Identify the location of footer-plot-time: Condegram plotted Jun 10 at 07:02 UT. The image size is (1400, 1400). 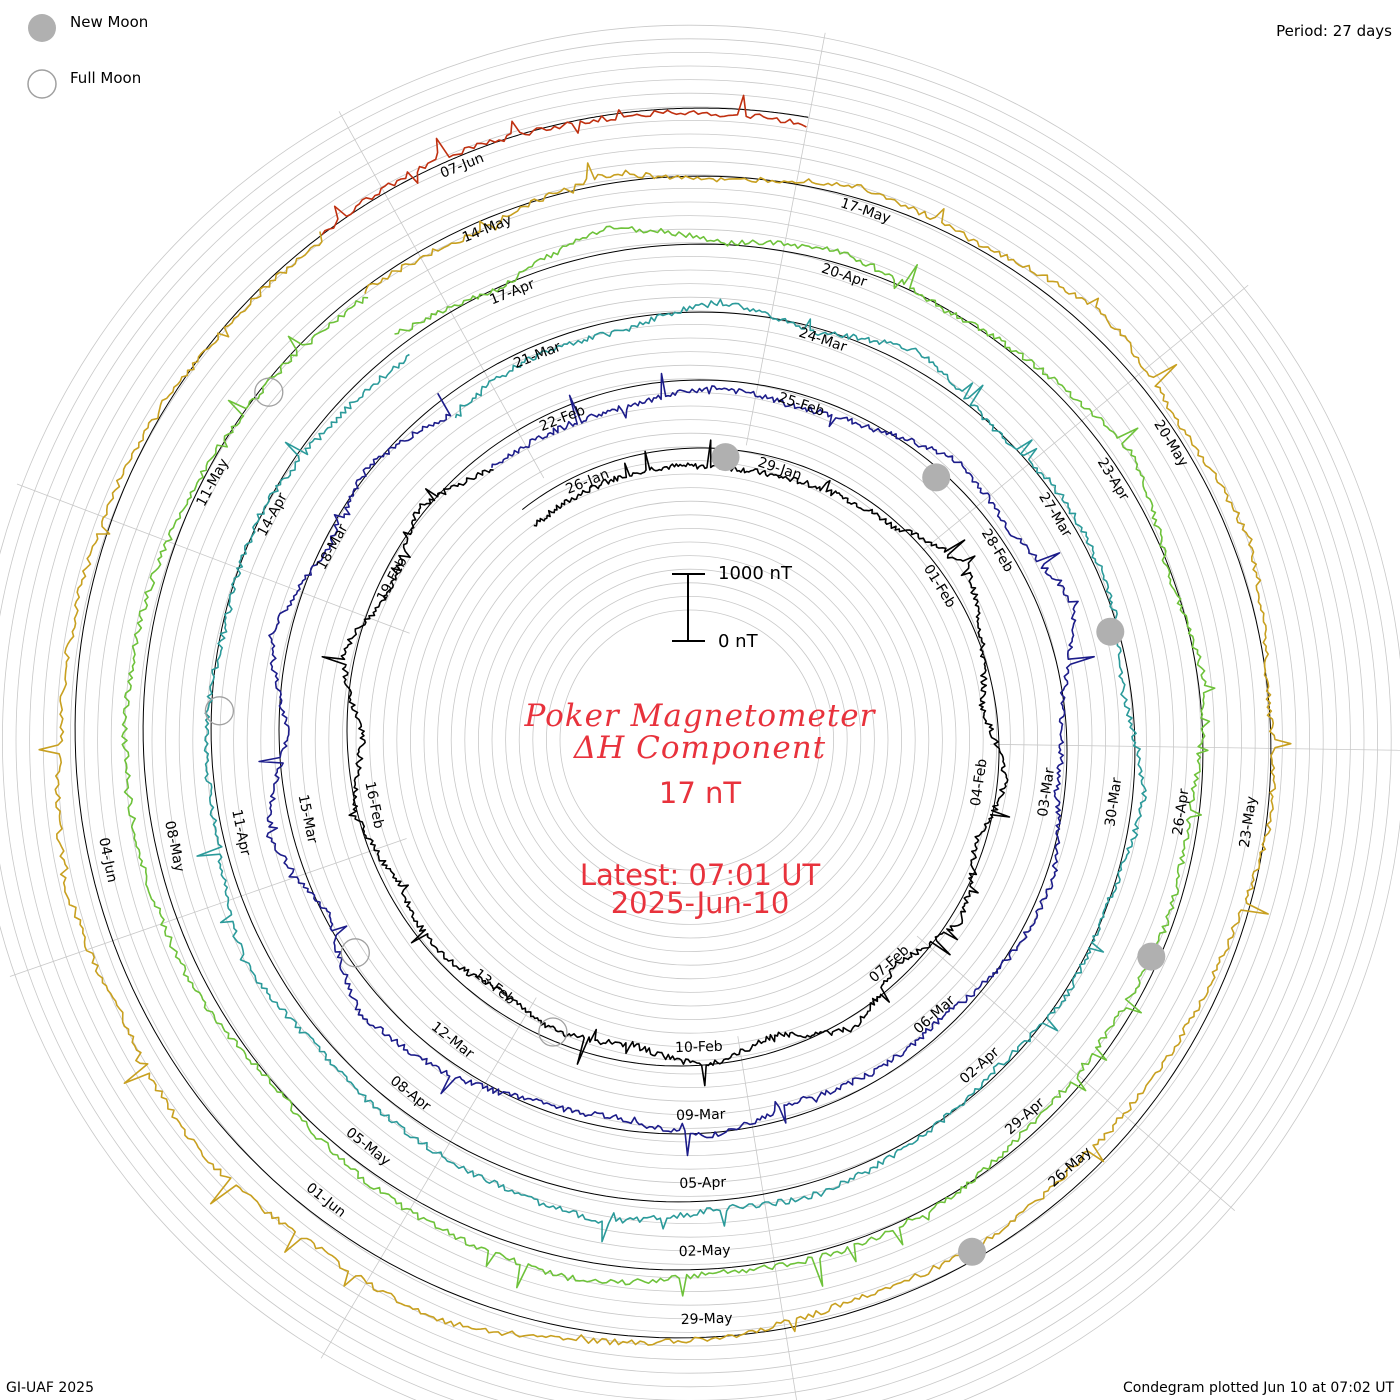
(1258, 1388).